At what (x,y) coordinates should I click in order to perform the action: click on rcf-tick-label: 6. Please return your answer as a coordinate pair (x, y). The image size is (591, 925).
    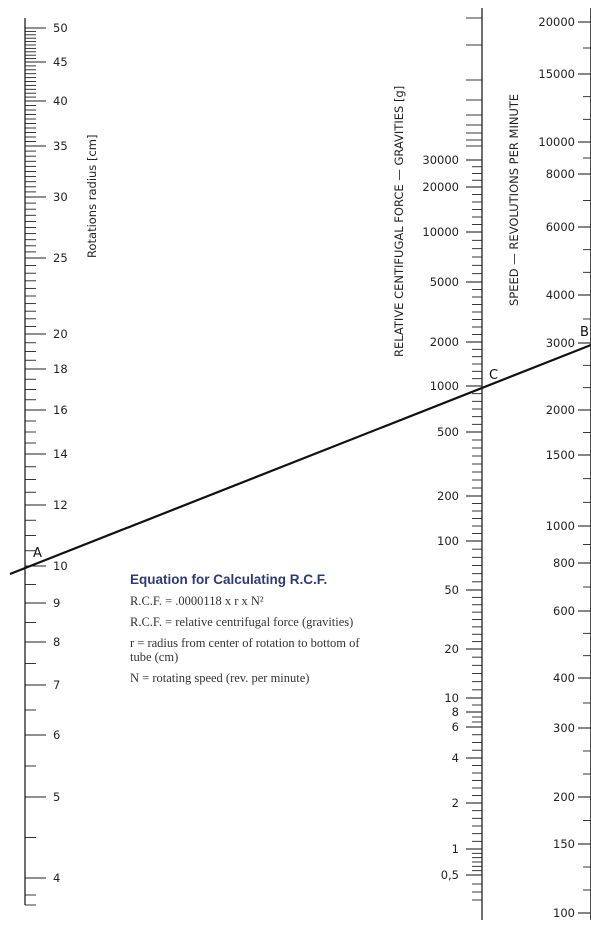
    Looking at the image, I should click on (455, 727).